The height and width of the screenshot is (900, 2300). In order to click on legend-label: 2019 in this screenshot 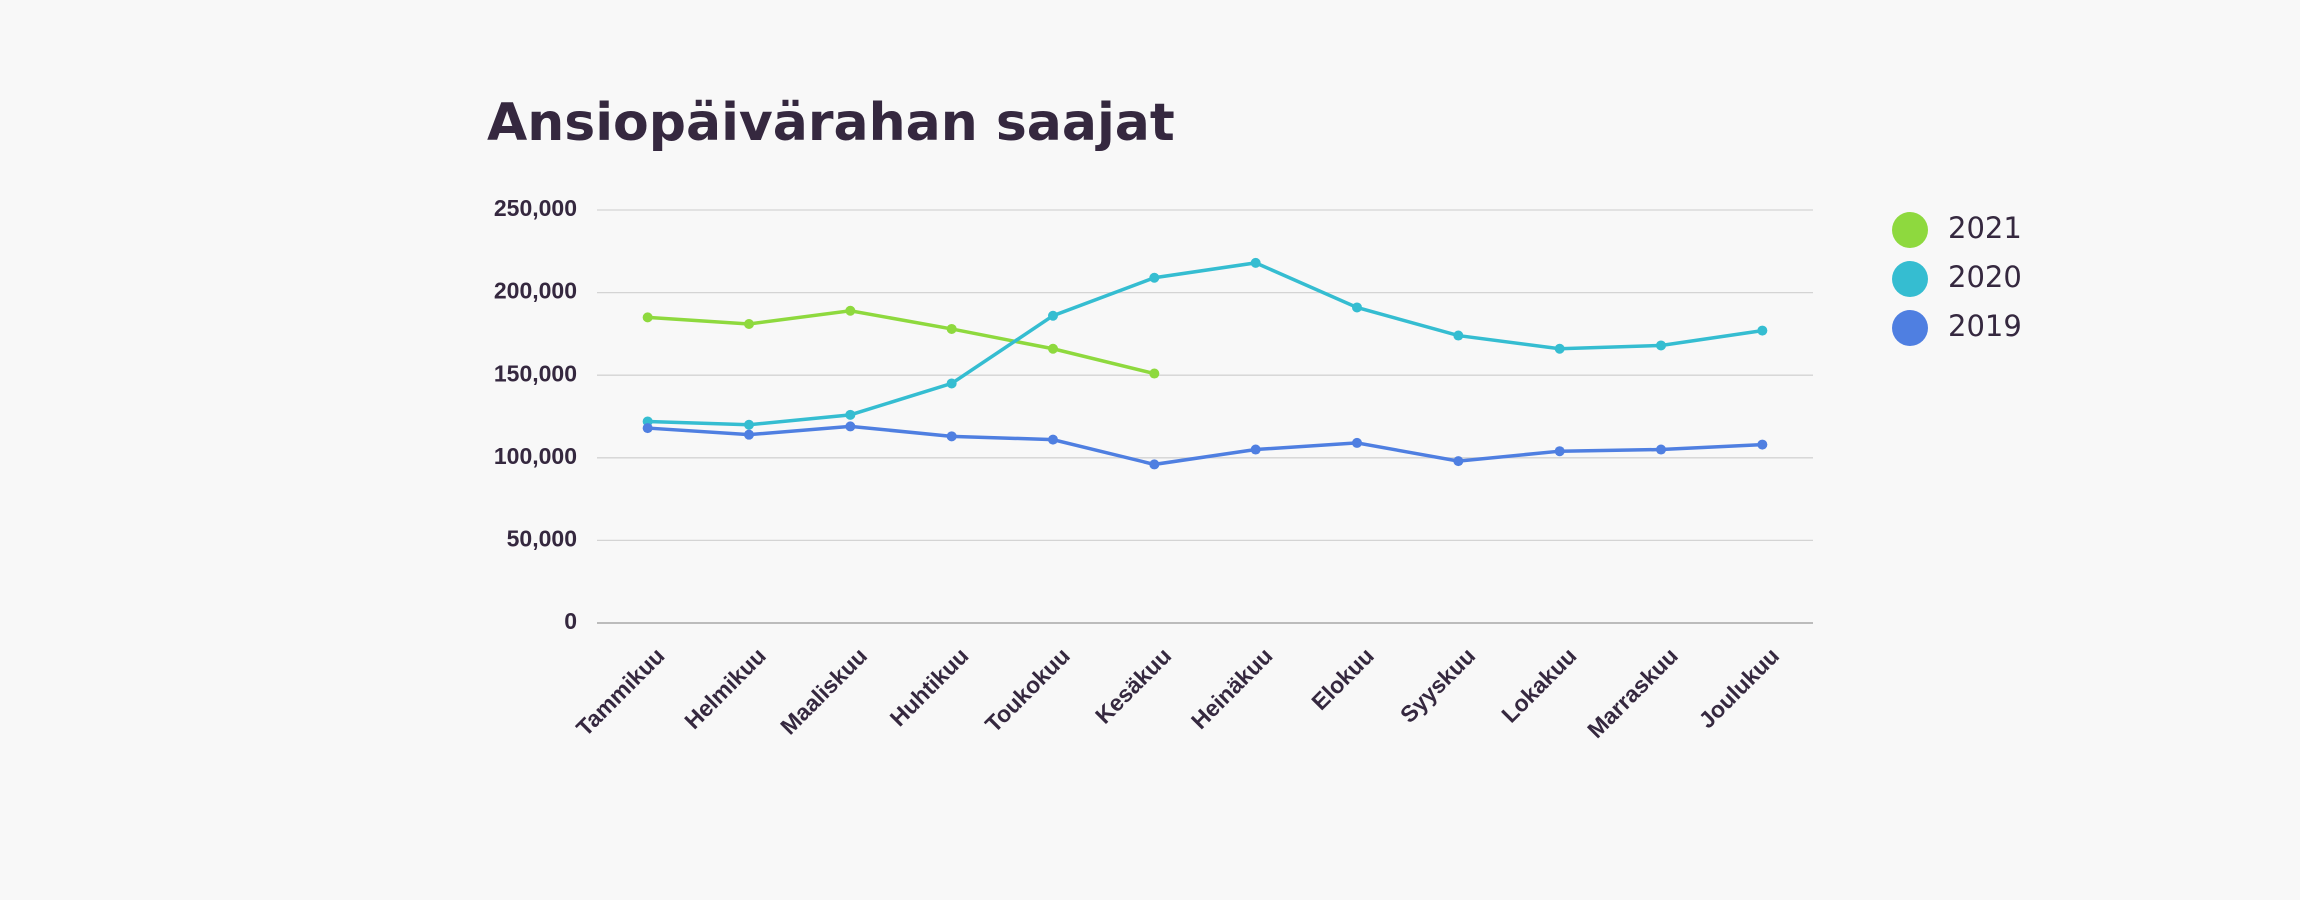, I will do `click(1985, 326)`.